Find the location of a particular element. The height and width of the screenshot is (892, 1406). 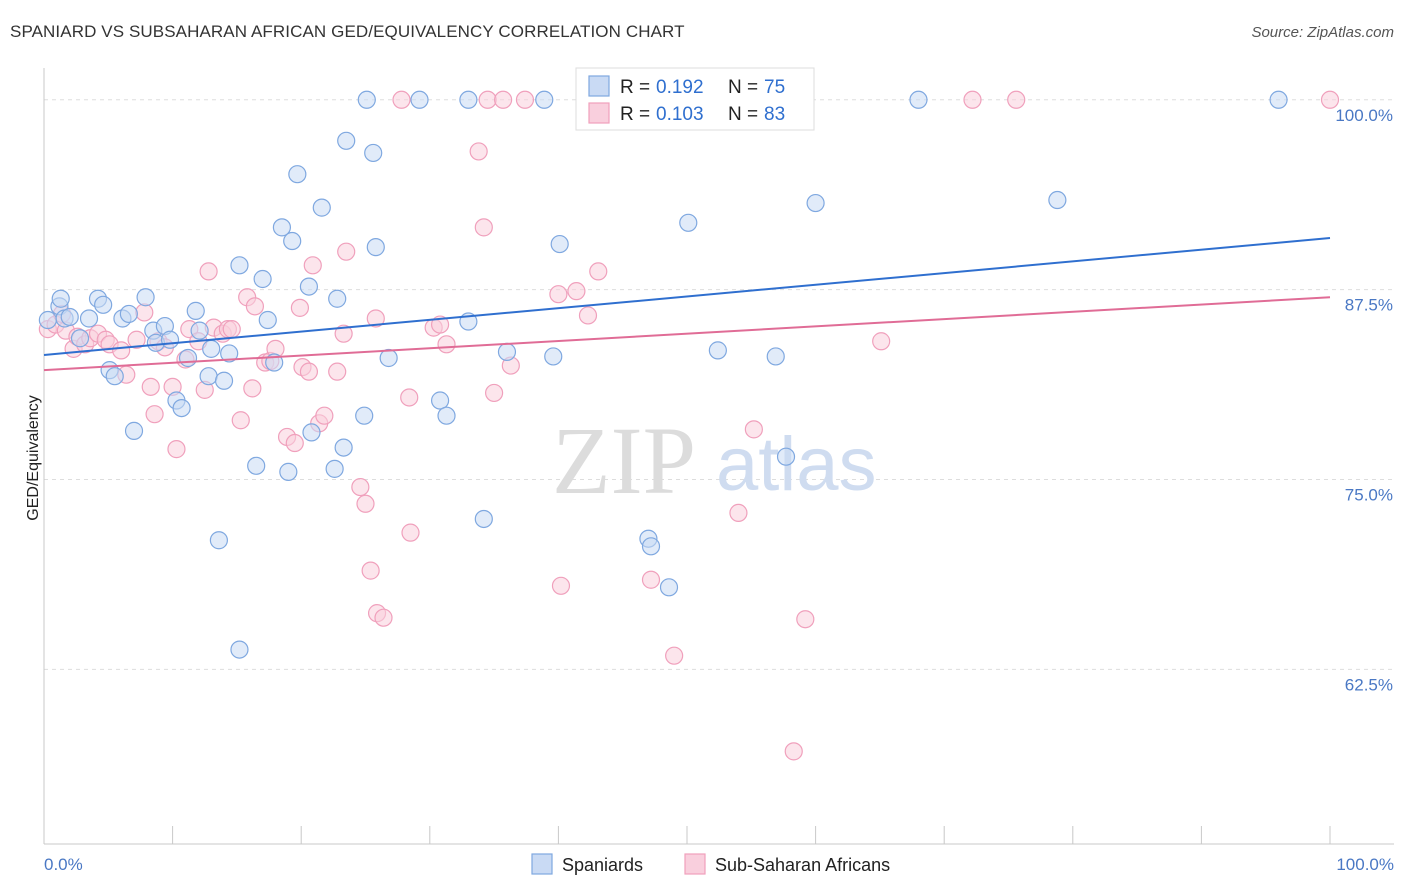

legend-r-value-spaniards: 0.192 is located at coordinates (680, 87).